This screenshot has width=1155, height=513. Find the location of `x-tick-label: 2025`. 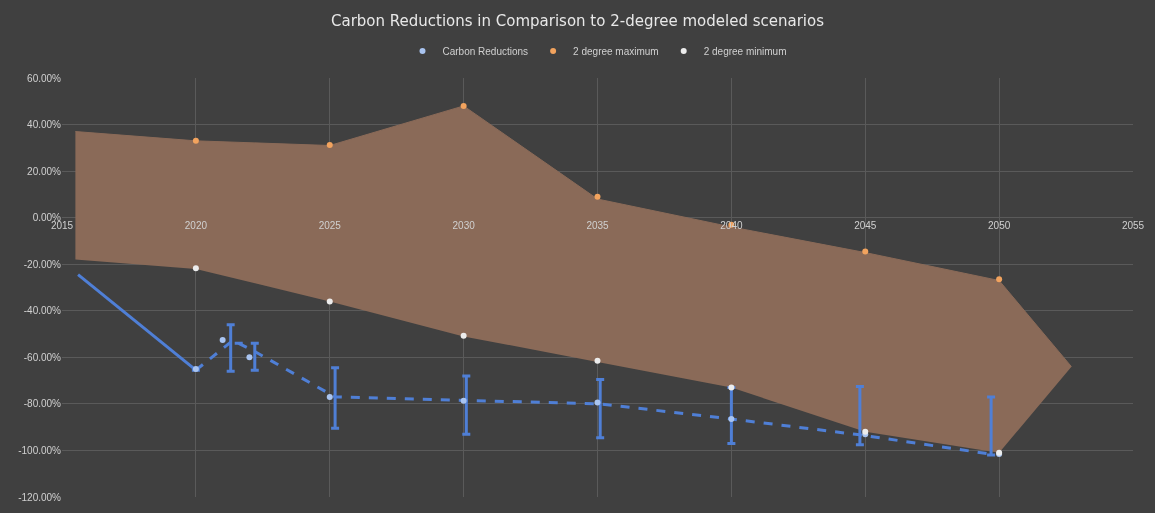

x-tick-label: 2025 is located at coordinates (330, 225).